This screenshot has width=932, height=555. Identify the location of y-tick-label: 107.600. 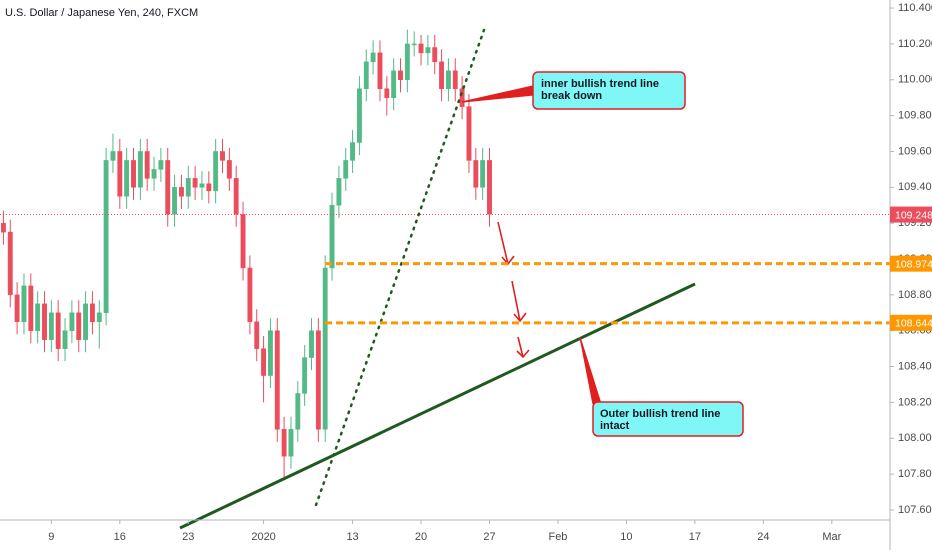
(915, 510).